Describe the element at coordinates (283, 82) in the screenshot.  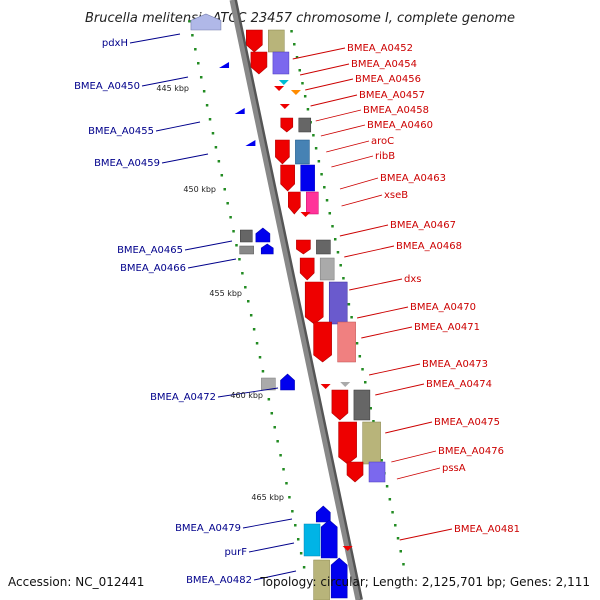
I see `small-cds-cyan` at that location.